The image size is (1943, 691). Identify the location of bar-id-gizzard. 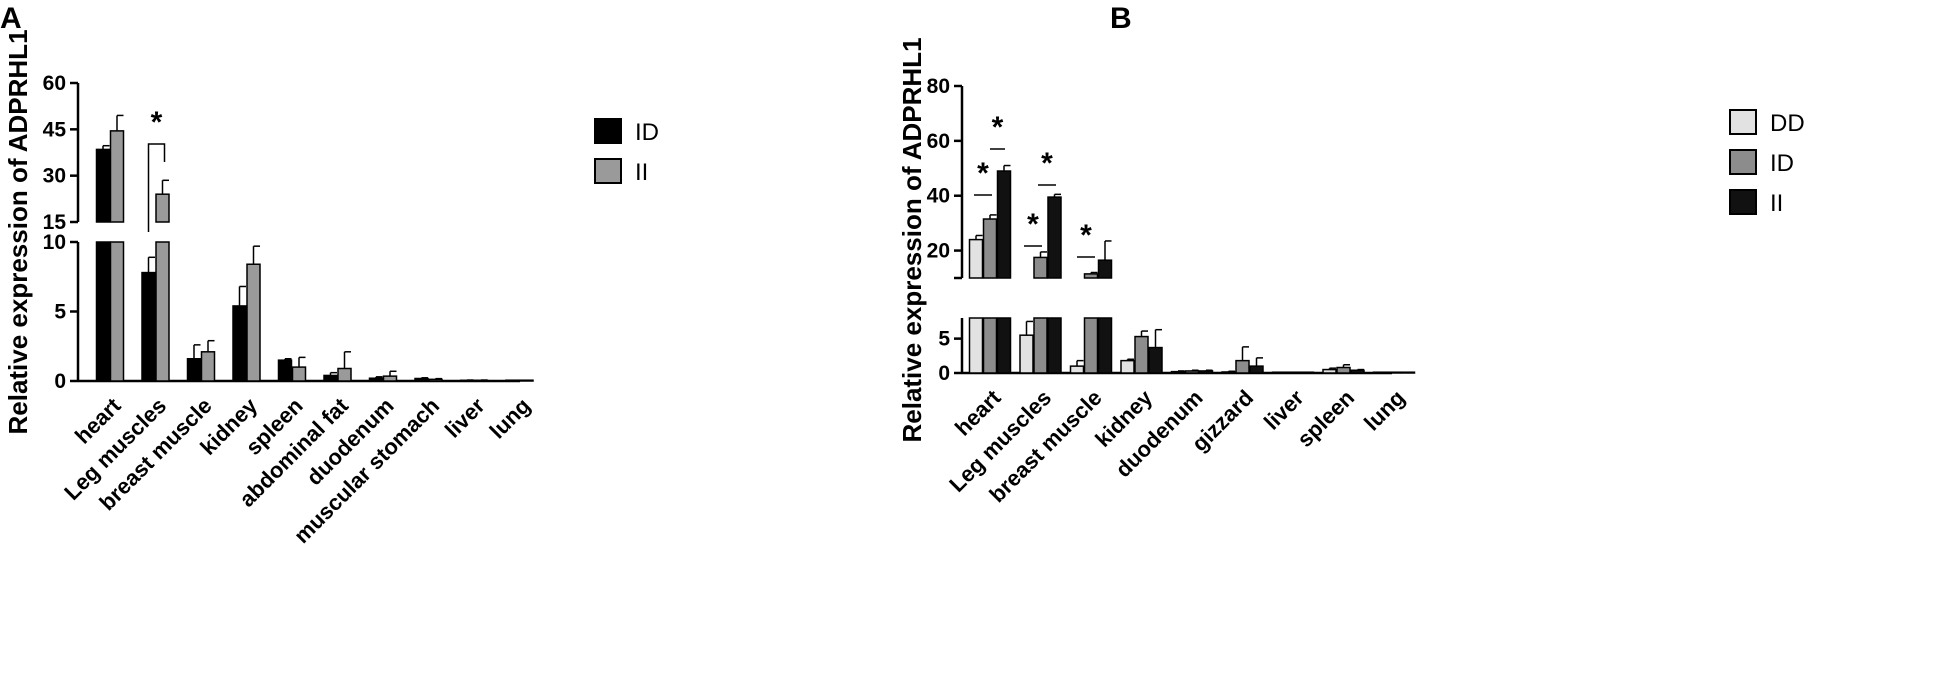
(1242, 366).